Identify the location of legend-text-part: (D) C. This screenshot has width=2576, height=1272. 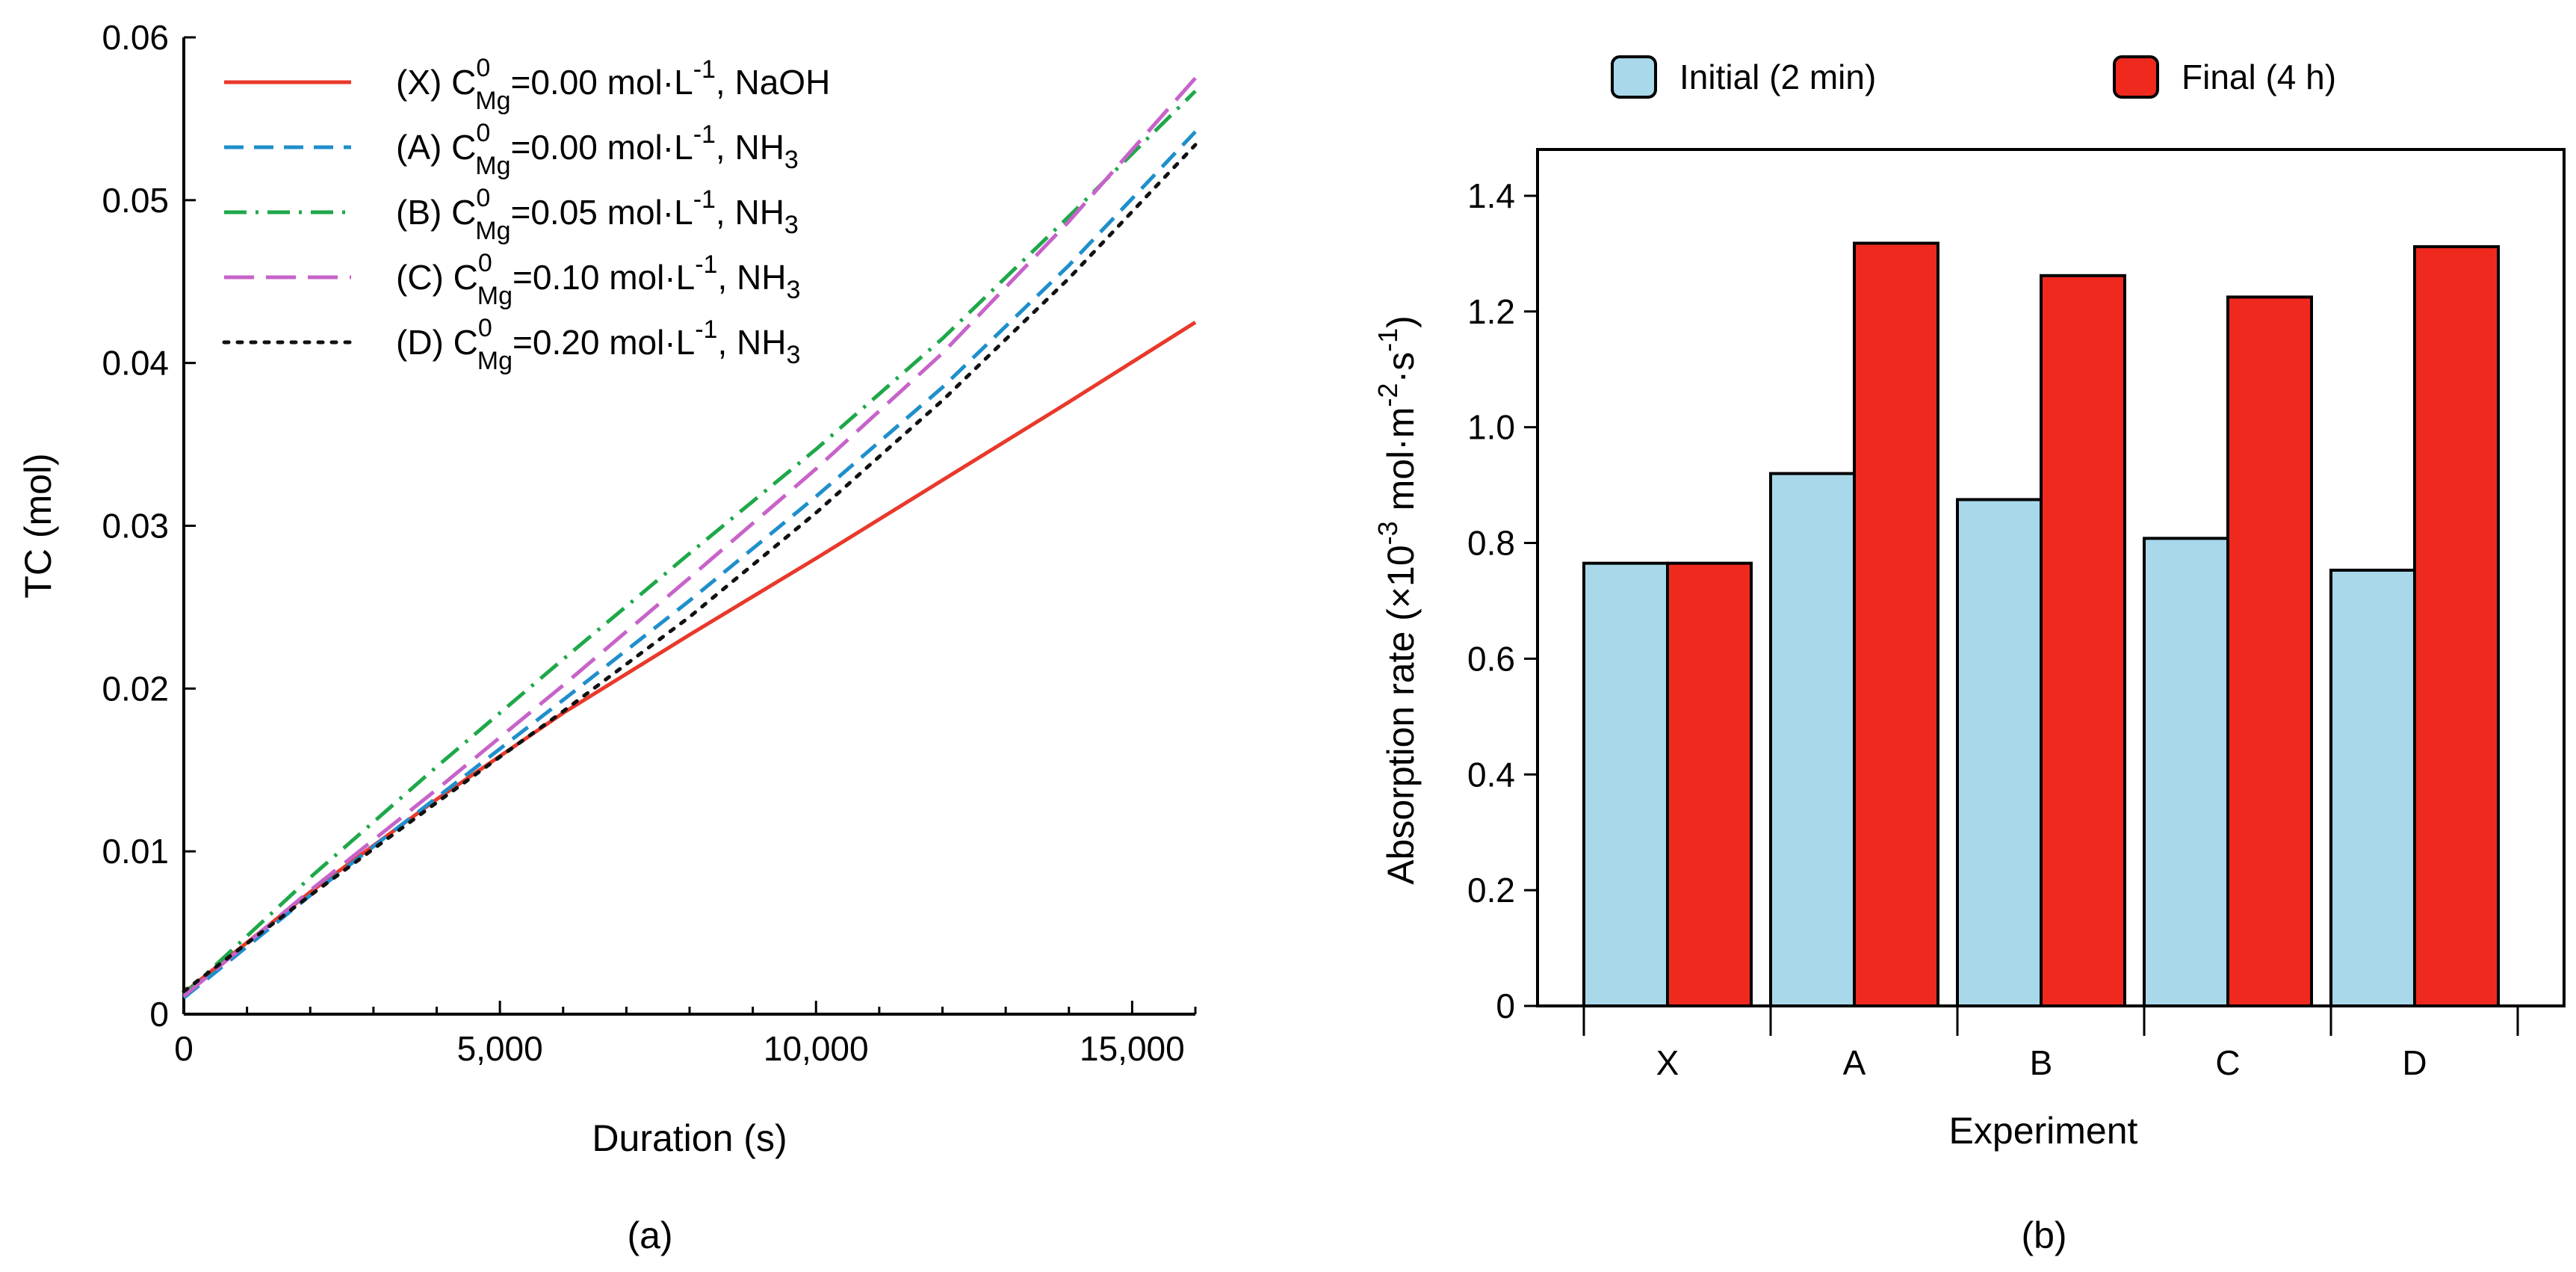
(437, 342).